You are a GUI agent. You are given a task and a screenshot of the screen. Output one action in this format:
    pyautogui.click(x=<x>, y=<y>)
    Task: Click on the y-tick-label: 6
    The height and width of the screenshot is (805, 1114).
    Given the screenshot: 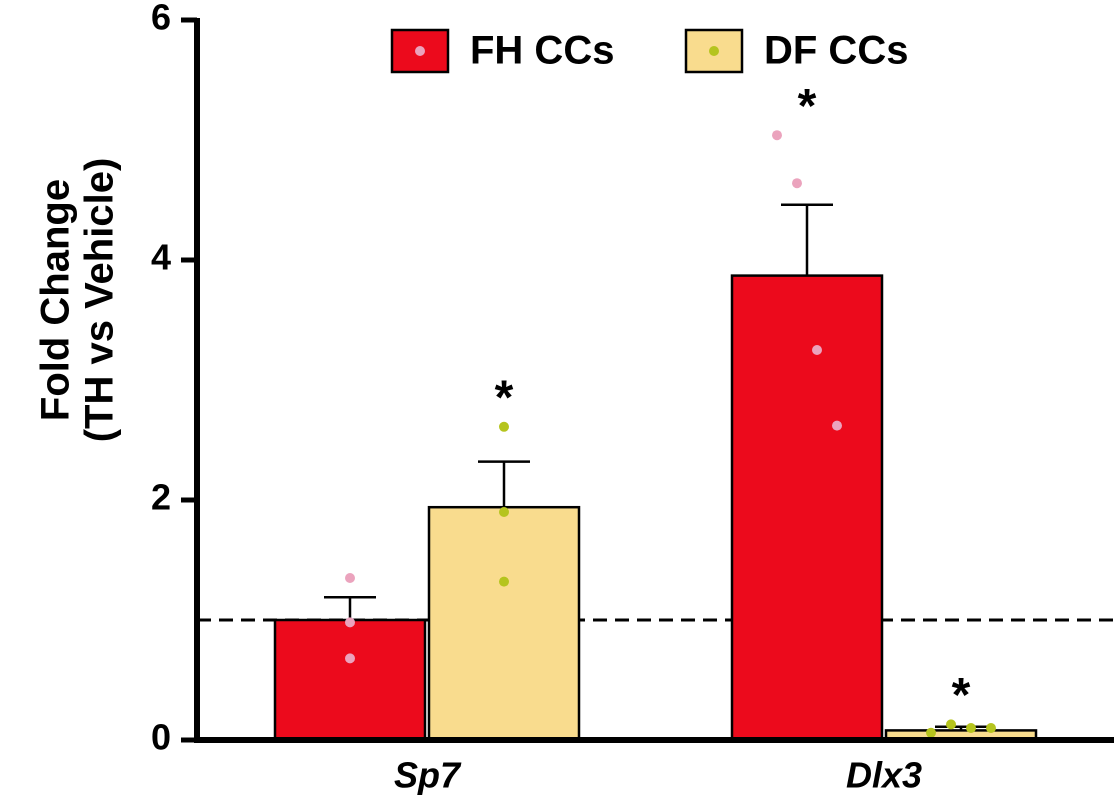 What is the action you would take?
    pyautogui.click(x=161, y=19)
    